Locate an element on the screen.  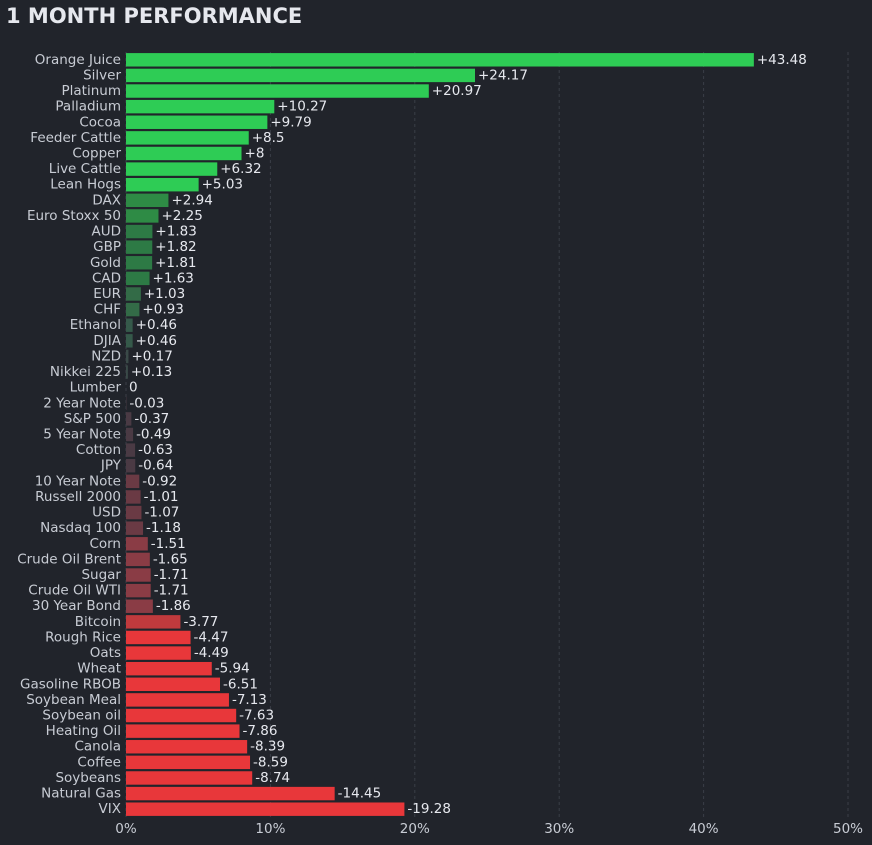
value-label: +1.82 is located at coordinates (175, 247).